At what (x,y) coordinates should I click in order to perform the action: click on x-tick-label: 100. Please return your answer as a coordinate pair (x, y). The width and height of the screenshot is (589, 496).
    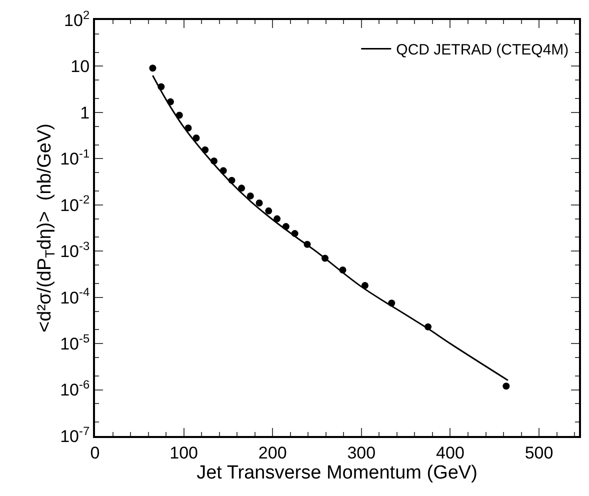
    Looking at the image, I should click on (184, 452).